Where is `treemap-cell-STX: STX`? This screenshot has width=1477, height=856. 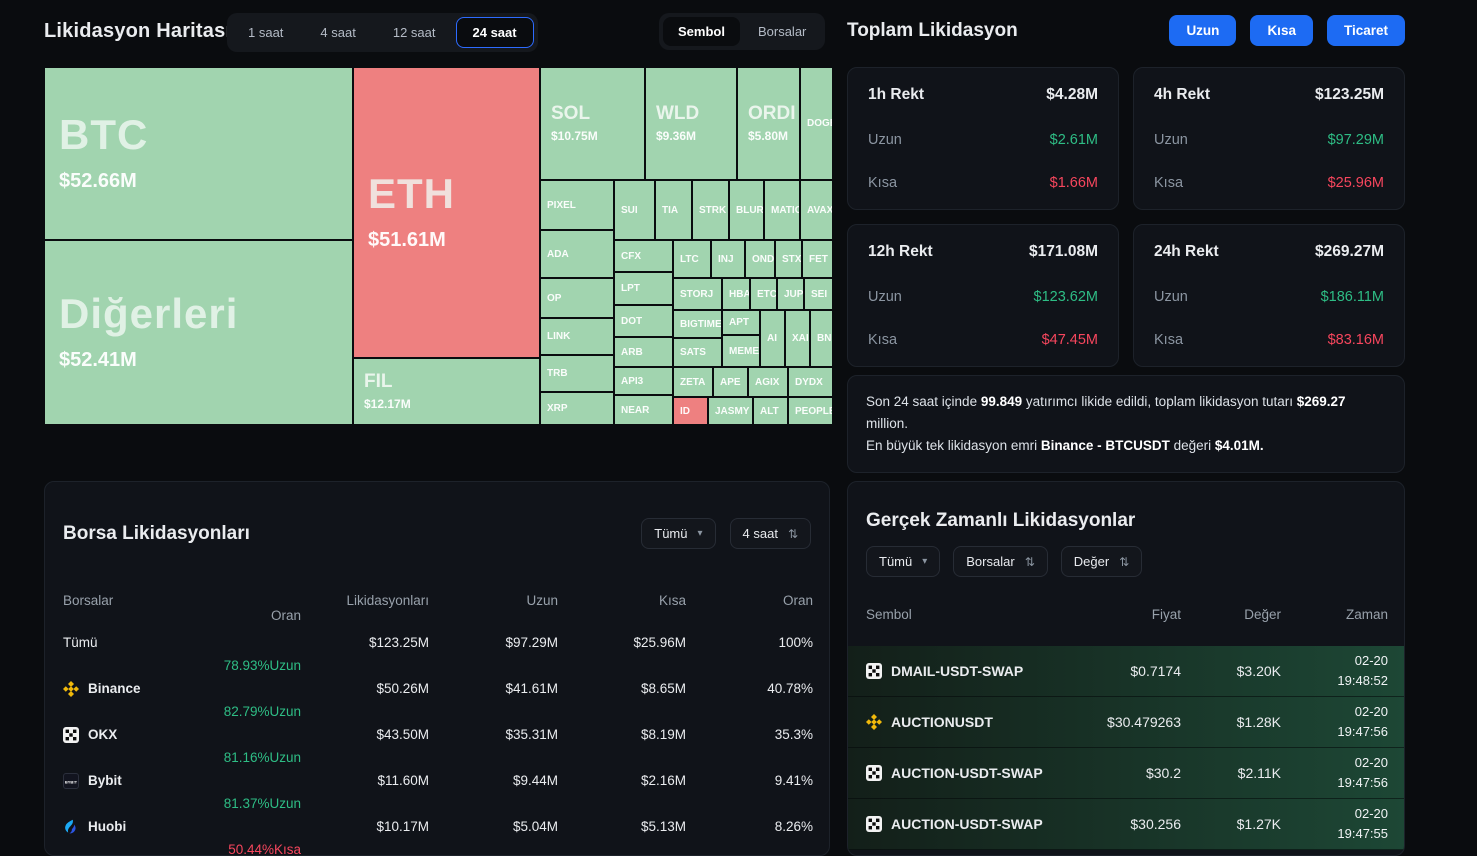
treemap-cell-STX: STX is located at coordinates (788, 259).